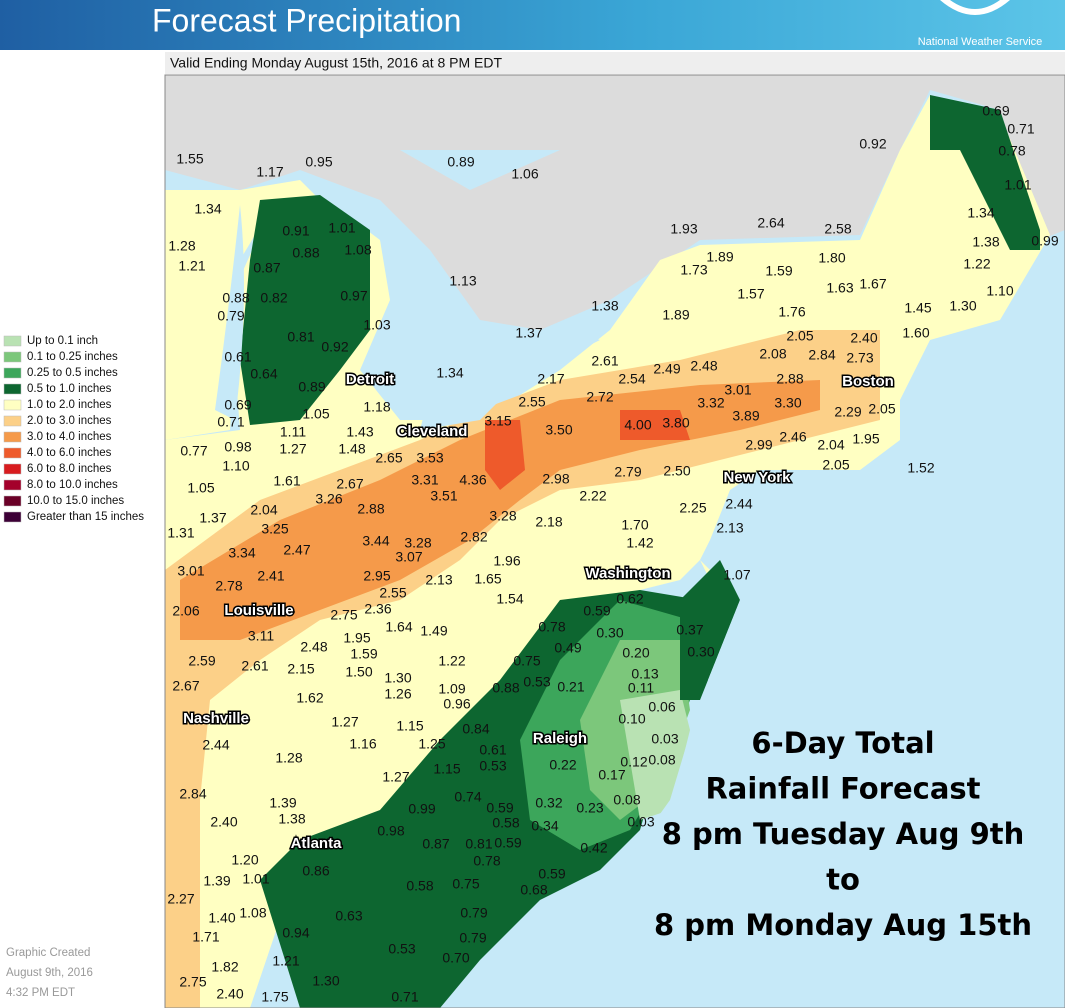 This screenshot has width=1065, height=1008. Describe the element at coordinates (664, 739) in the screenshot. I see `rainfall-amount: 0.03` at that location.